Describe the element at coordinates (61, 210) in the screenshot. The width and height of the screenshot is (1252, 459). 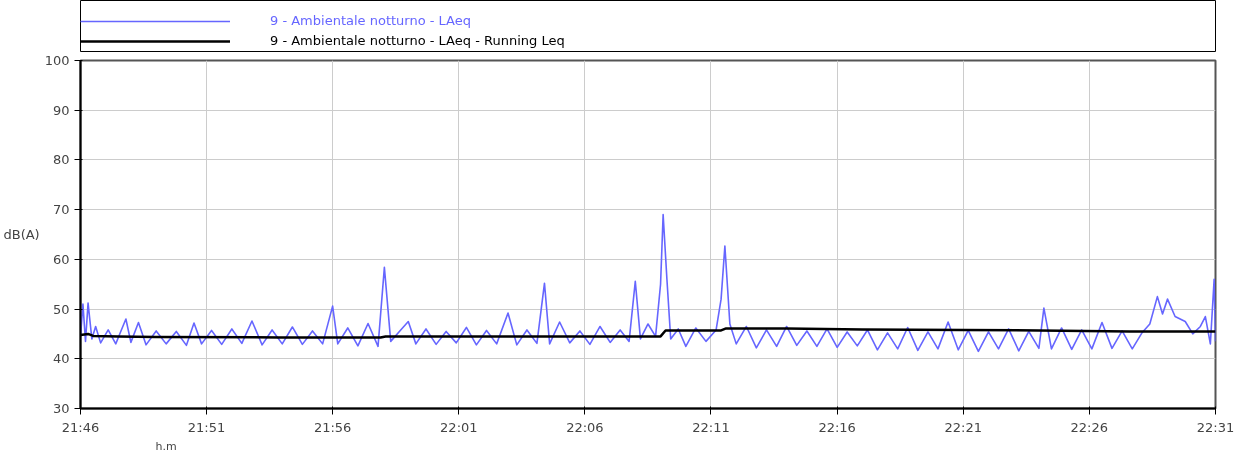
I see `y-tick-label: 70` at that location.